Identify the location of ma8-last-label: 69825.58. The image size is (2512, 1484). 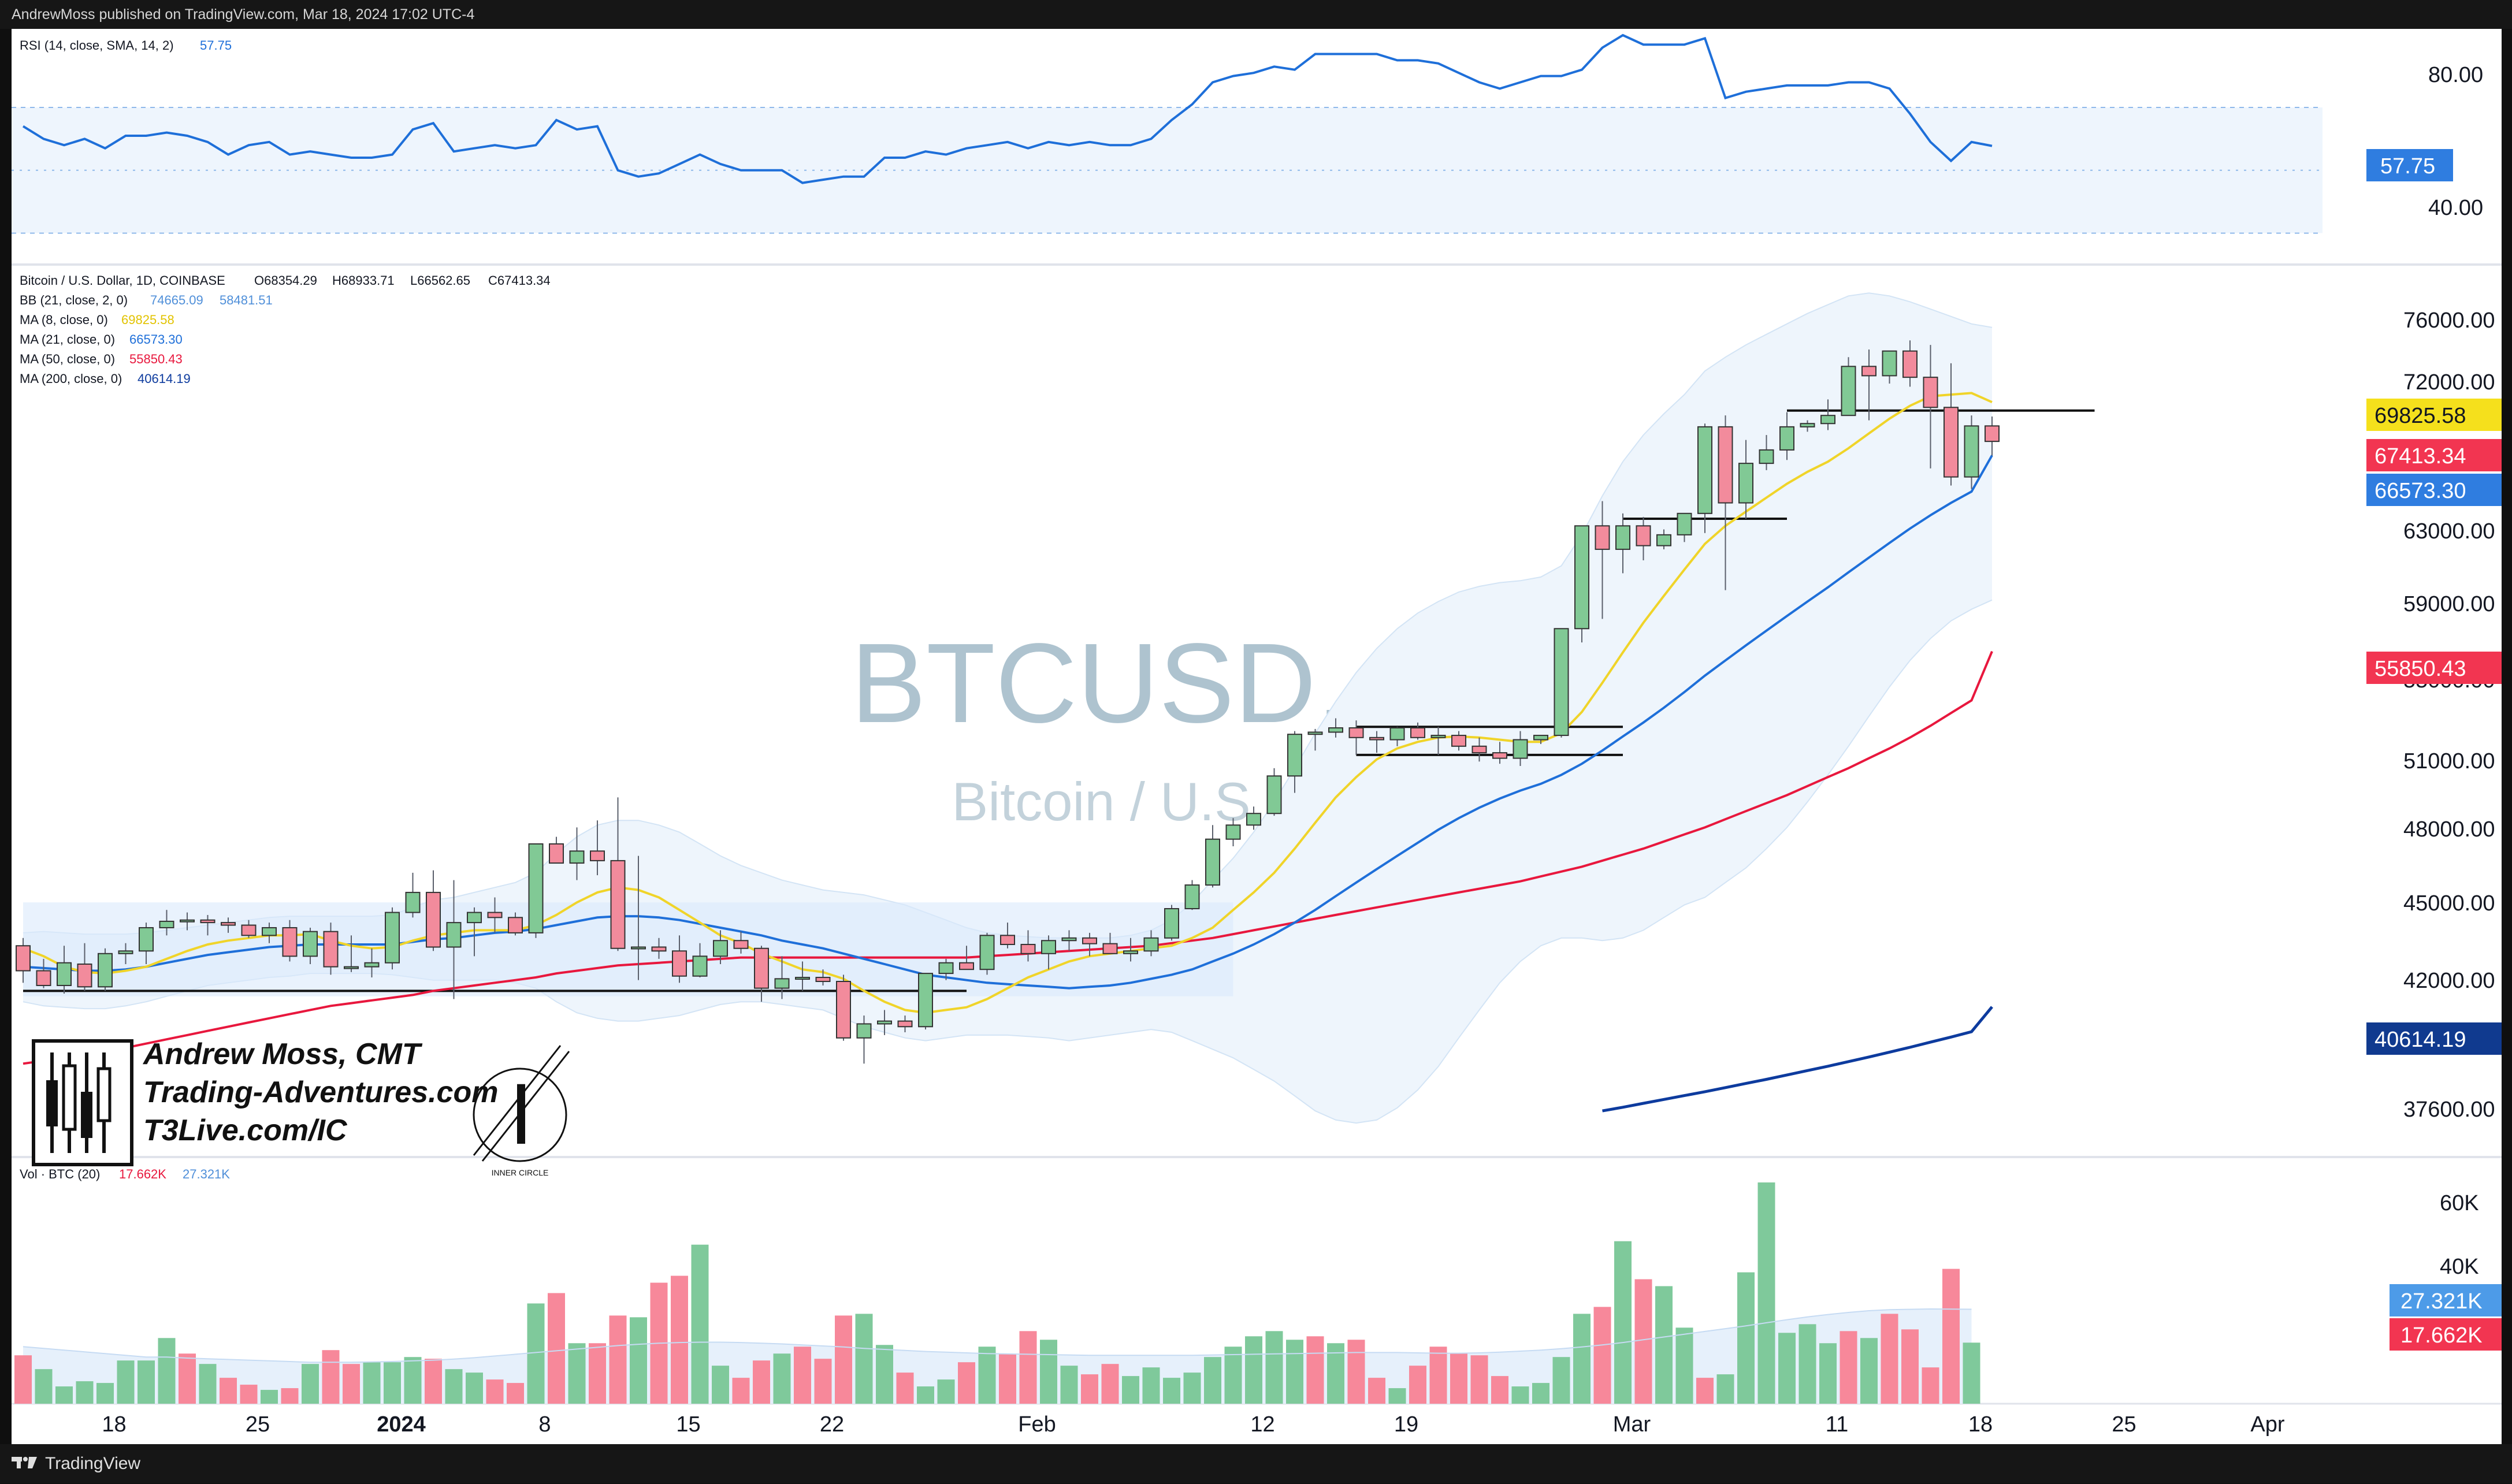
(2434, 415).